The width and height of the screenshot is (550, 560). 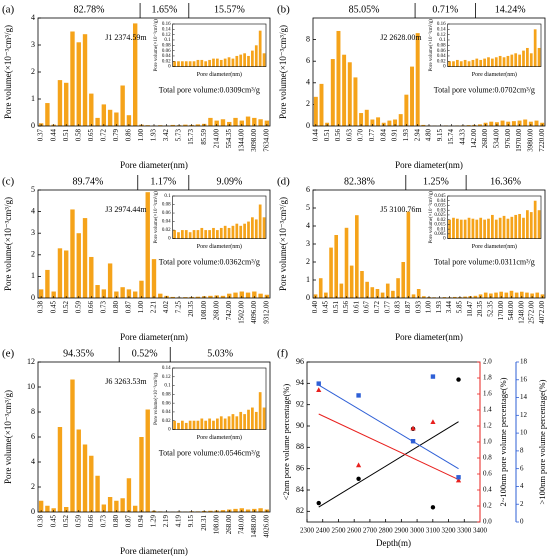 I want to click on fit-line, so click(x=388, y=447).